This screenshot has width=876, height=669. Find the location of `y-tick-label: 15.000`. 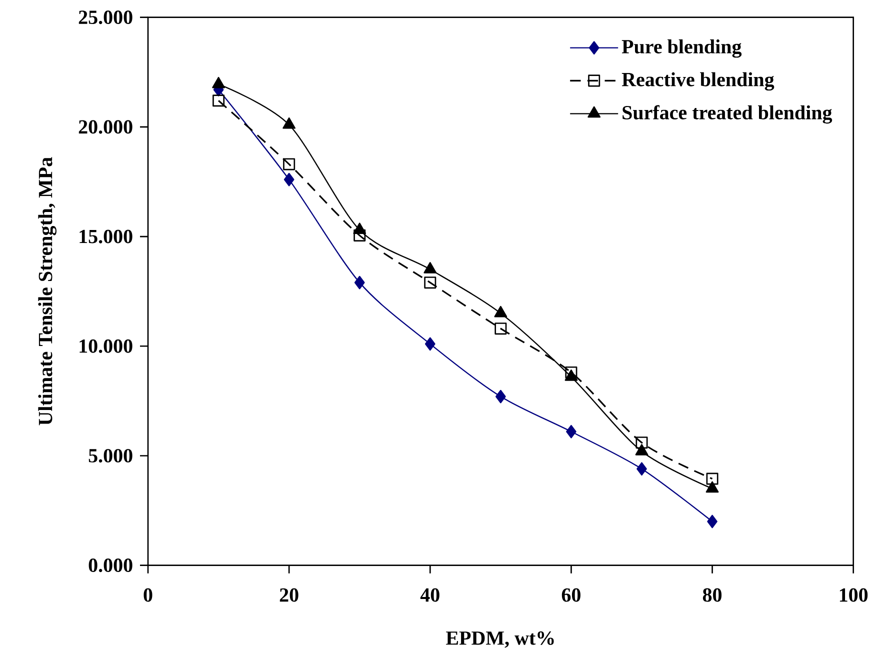

y-tick-label: 15.000 is located at coordinates (106, 237).